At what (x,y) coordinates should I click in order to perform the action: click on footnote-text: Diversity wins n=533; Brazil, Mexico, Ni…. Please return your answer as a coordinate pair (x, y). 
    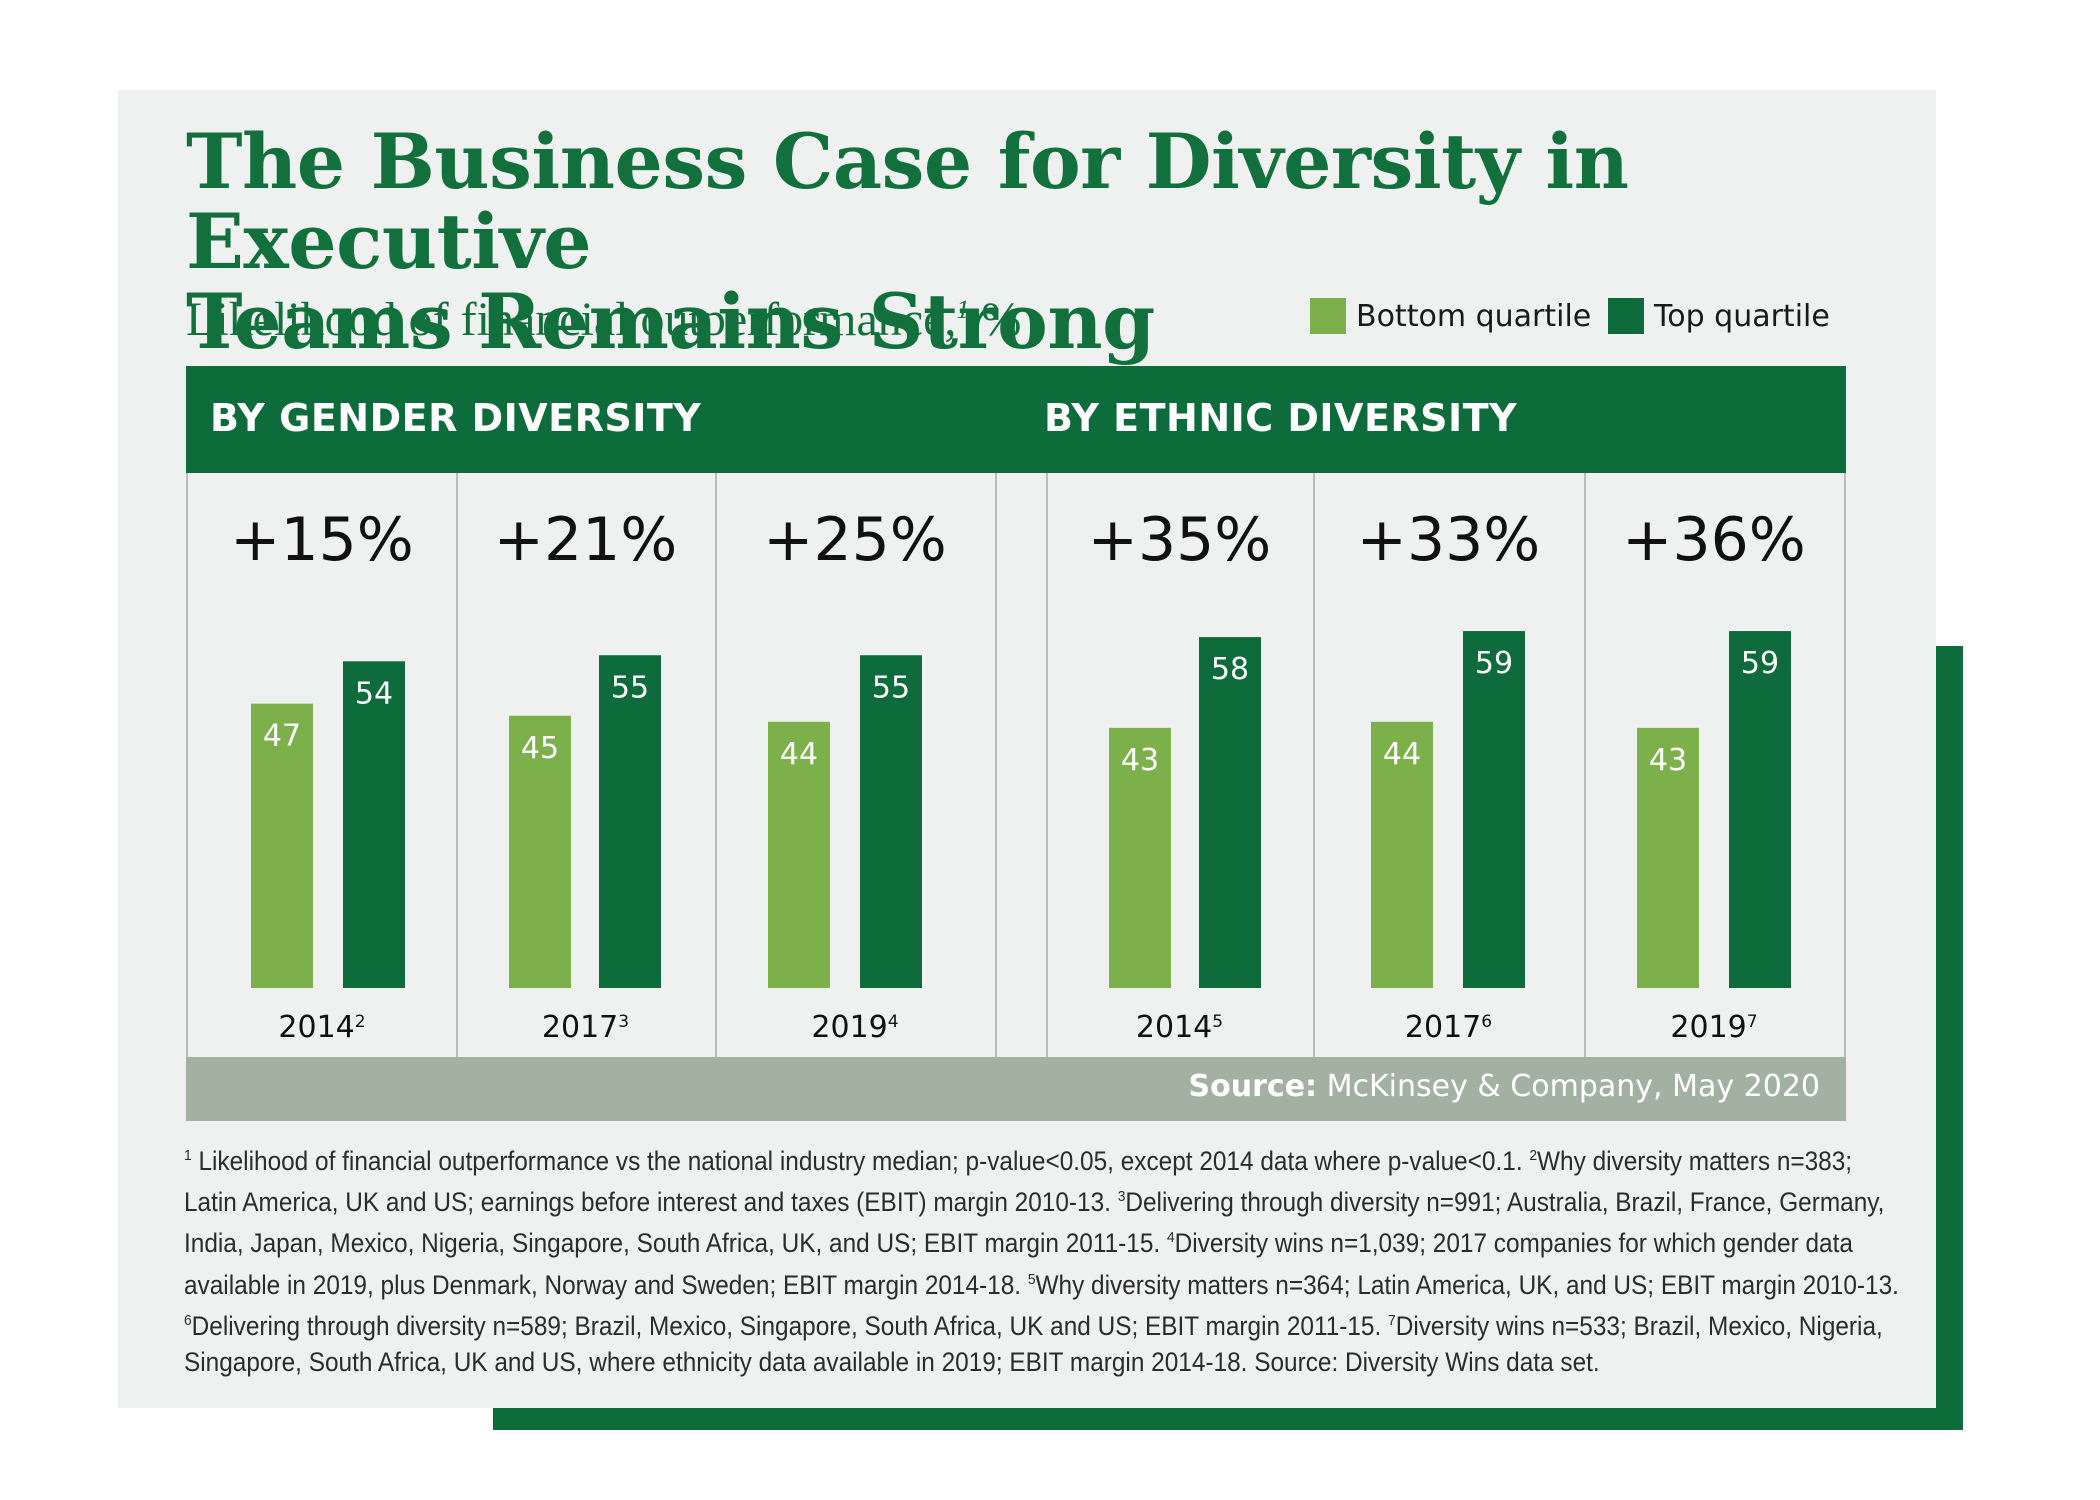
    Looking at the image, I should click on (1639, 1325).